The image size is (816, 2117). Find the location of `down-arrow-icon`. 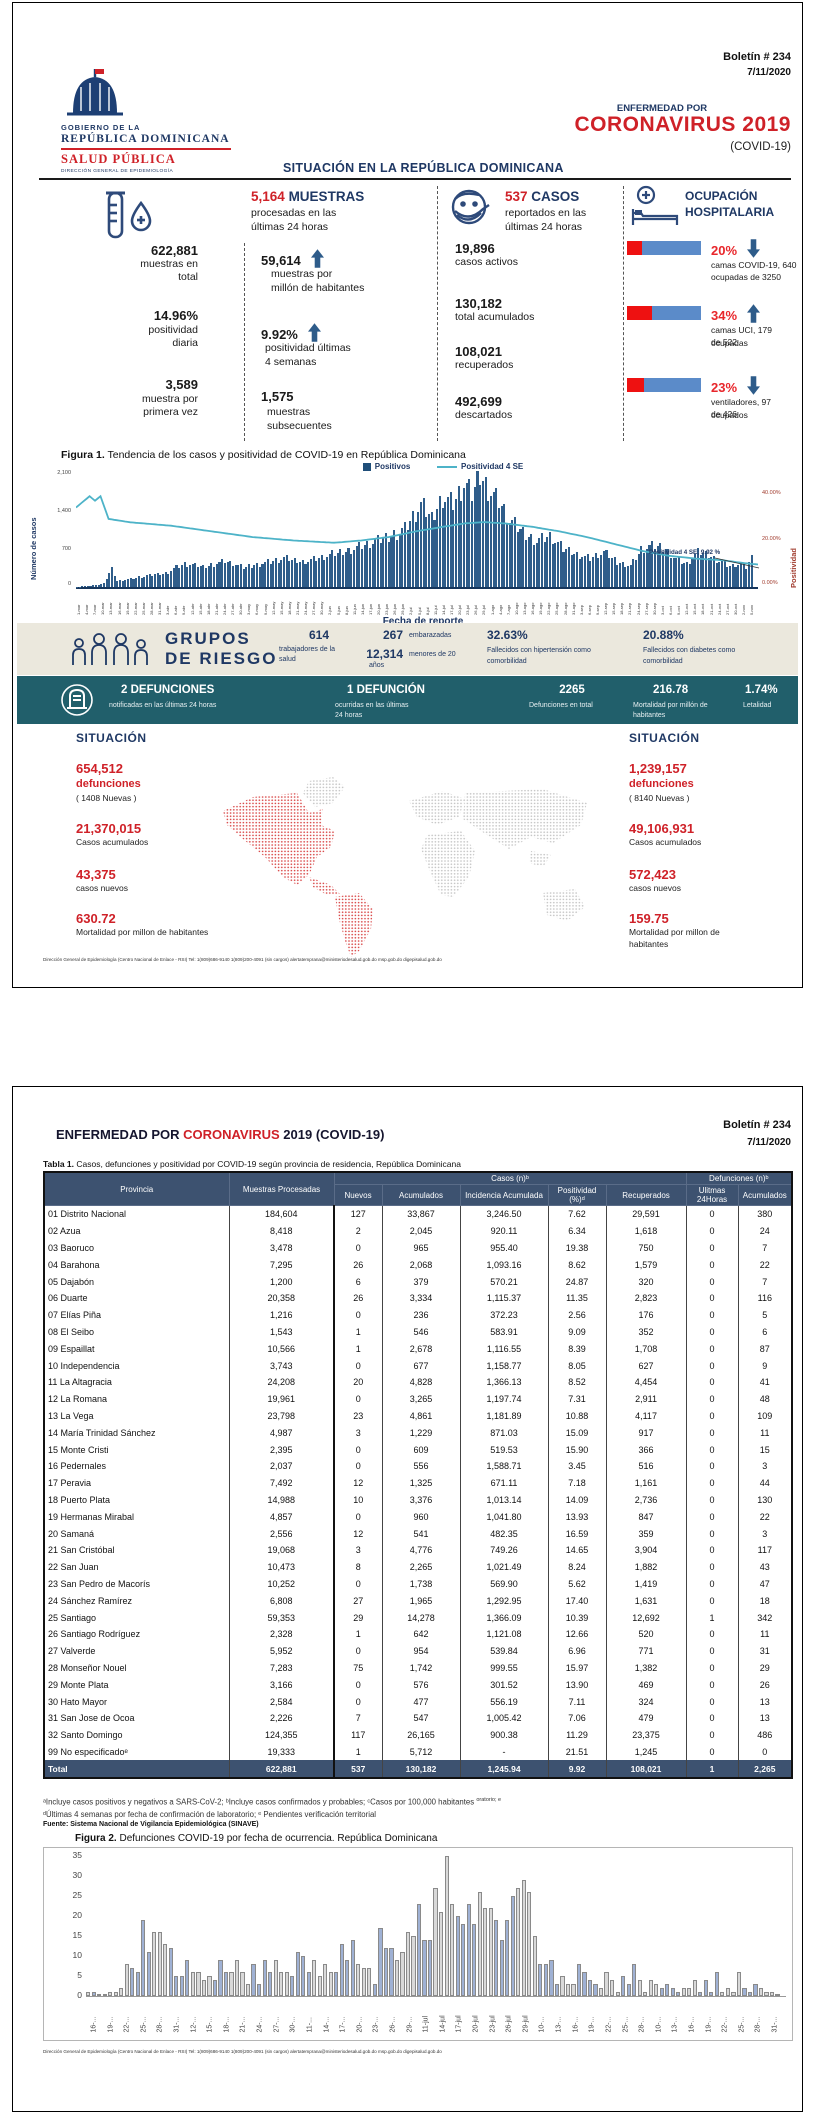

down-arrow-icon is located at coordinates (754, 251).